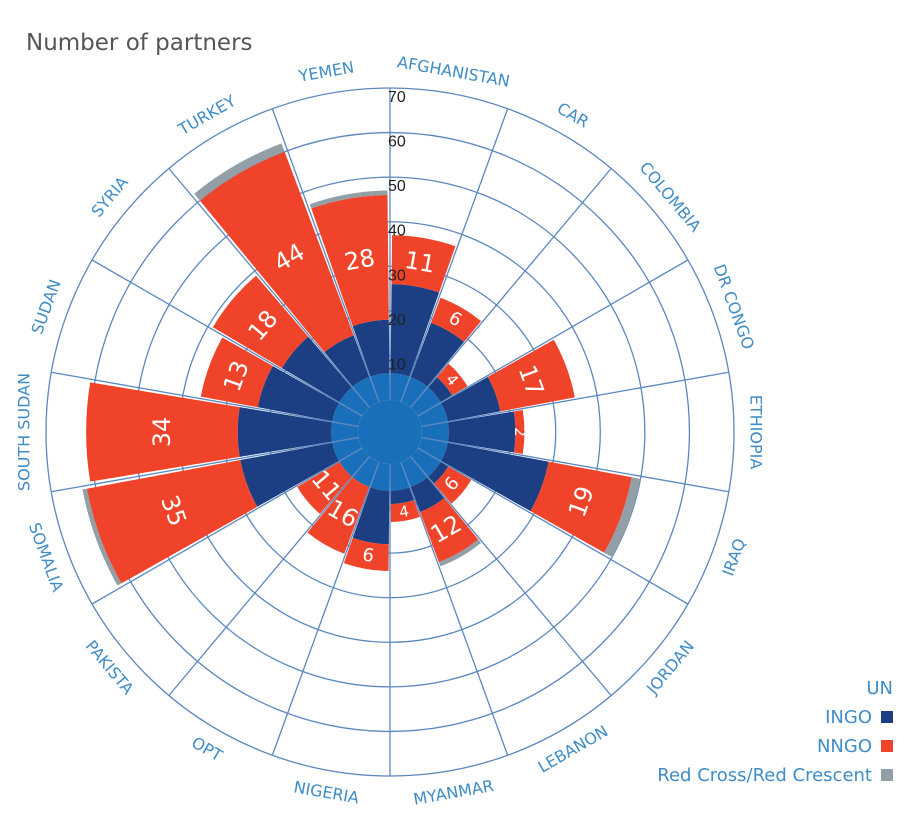 The height and width of the screenshot is (813, 919). I want to click on bar-nngo-iraq, so click(581, 507).